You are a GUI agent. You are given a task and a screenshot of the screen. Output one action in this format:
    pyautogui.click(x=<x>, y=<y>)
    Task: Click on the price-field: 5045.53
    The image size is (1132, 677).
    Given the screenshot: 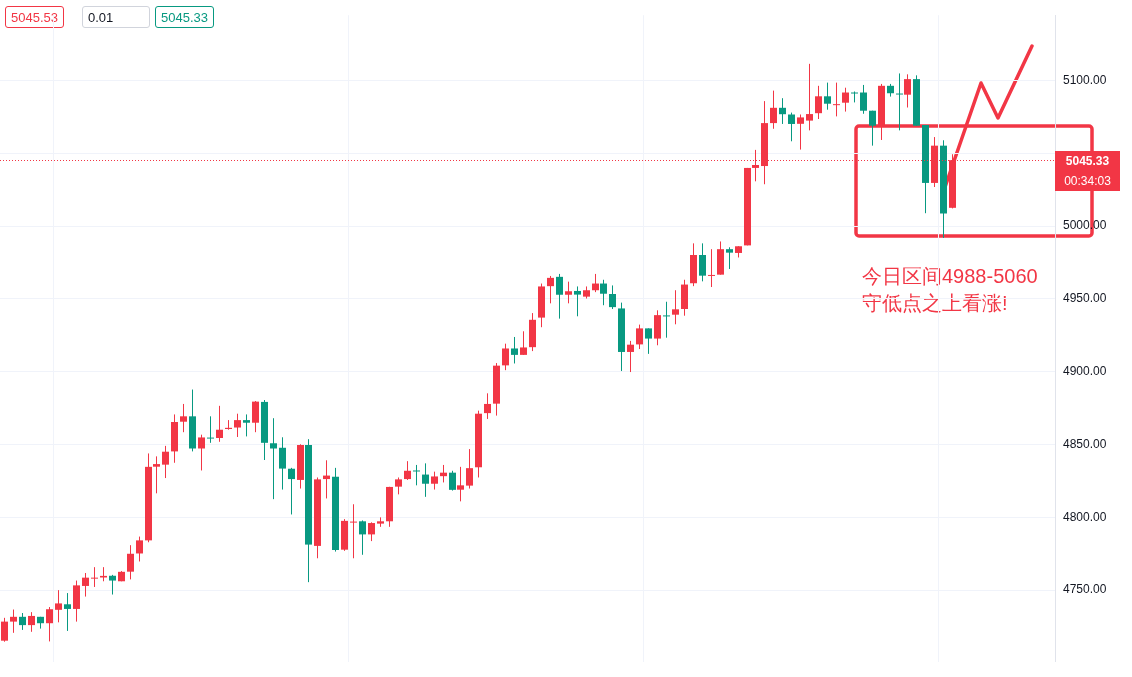 What is the action you would take?
    pyautogui.click(x=34, y=17)
    